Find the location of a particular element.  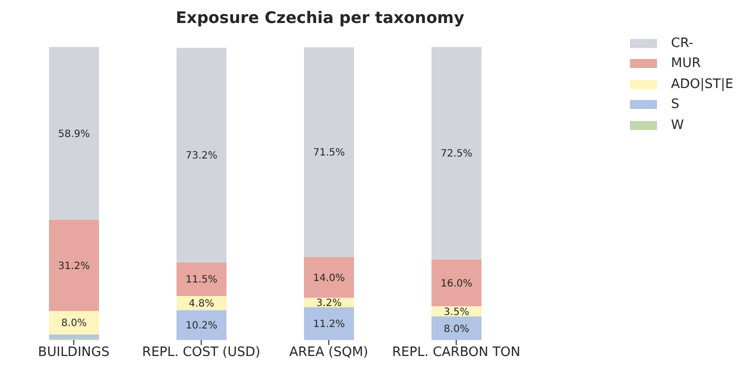

legend-label: CR- is located at coordinates (682, 43).